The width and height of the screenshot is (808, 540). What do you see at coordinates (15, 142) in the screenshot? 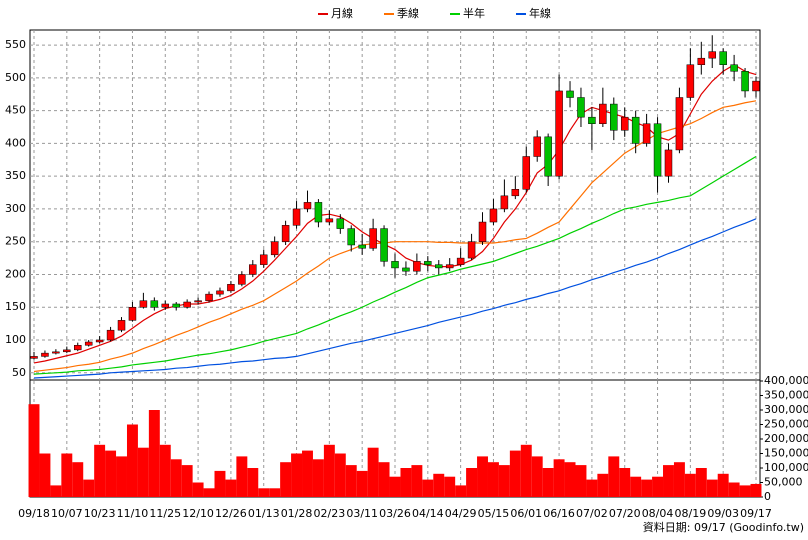
I see `y-tick-label: 400` at bounding box center [15, 142].